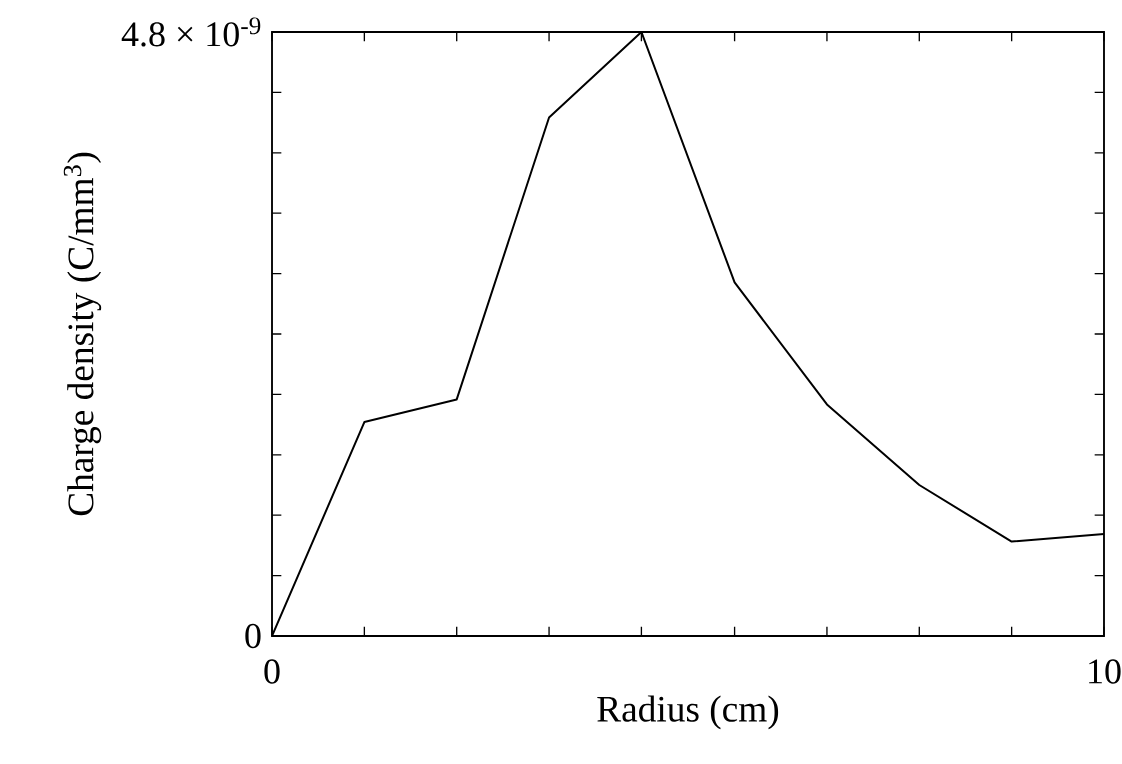 The height and width of the screenshot is (764, 1122). What do you see at coordinates (82, 334) in the screenshot?
I see `y-axis-title: Charge density (C/mm$^{3}$)` at bounding box center [82, 334].